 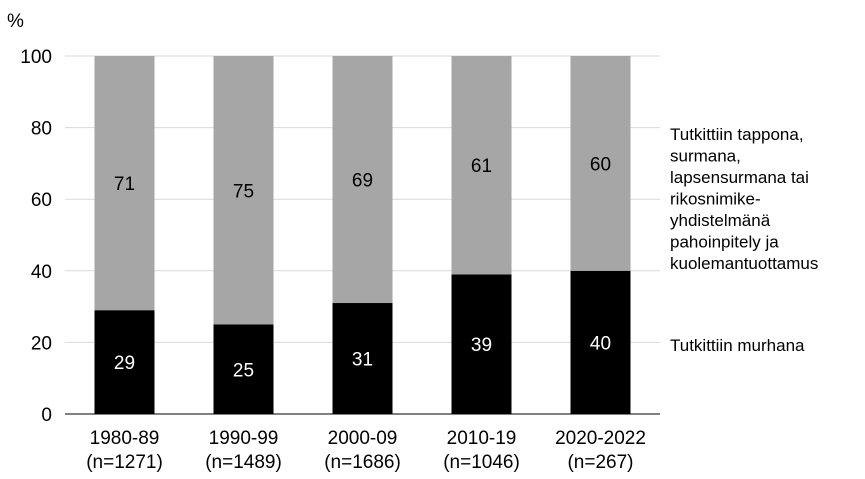 I want to click on x-tick-label: (n=1489), so click(x=243, y=462).